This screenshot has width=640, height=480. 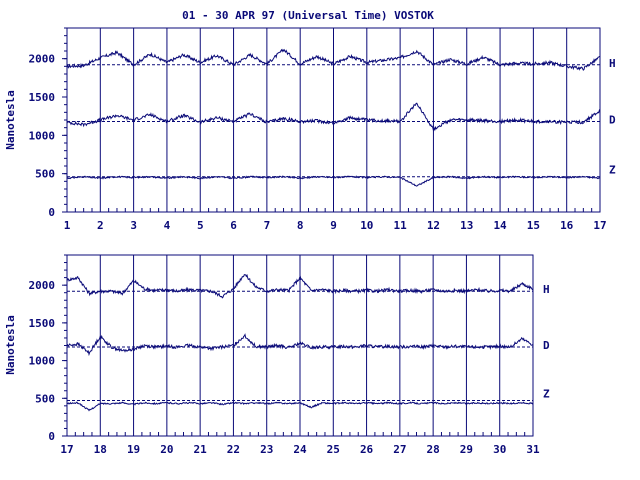 What do you see at coordinates (233, 225) in the screenshot?
I see `x-tick-label: 6` at bounding box center [233, 225].